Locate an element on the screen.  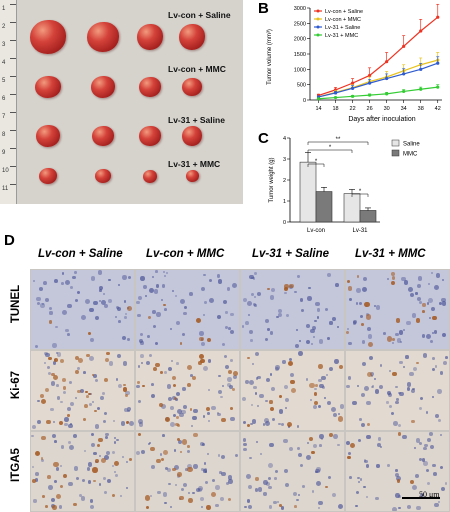
ruler-mark: 10 is located at coordinates (5, 171).